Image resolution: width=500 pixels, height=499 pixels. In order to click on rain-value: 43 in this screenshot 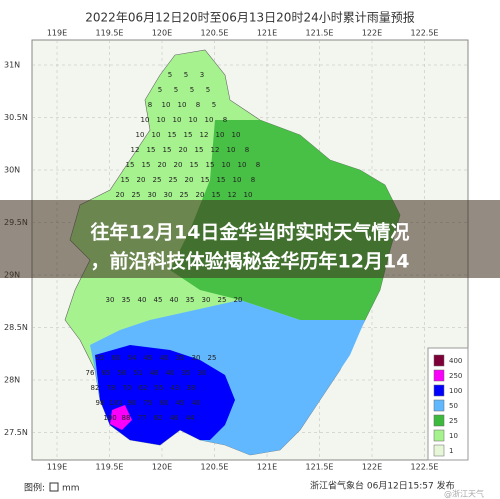, I will do `click(175, 388)`.